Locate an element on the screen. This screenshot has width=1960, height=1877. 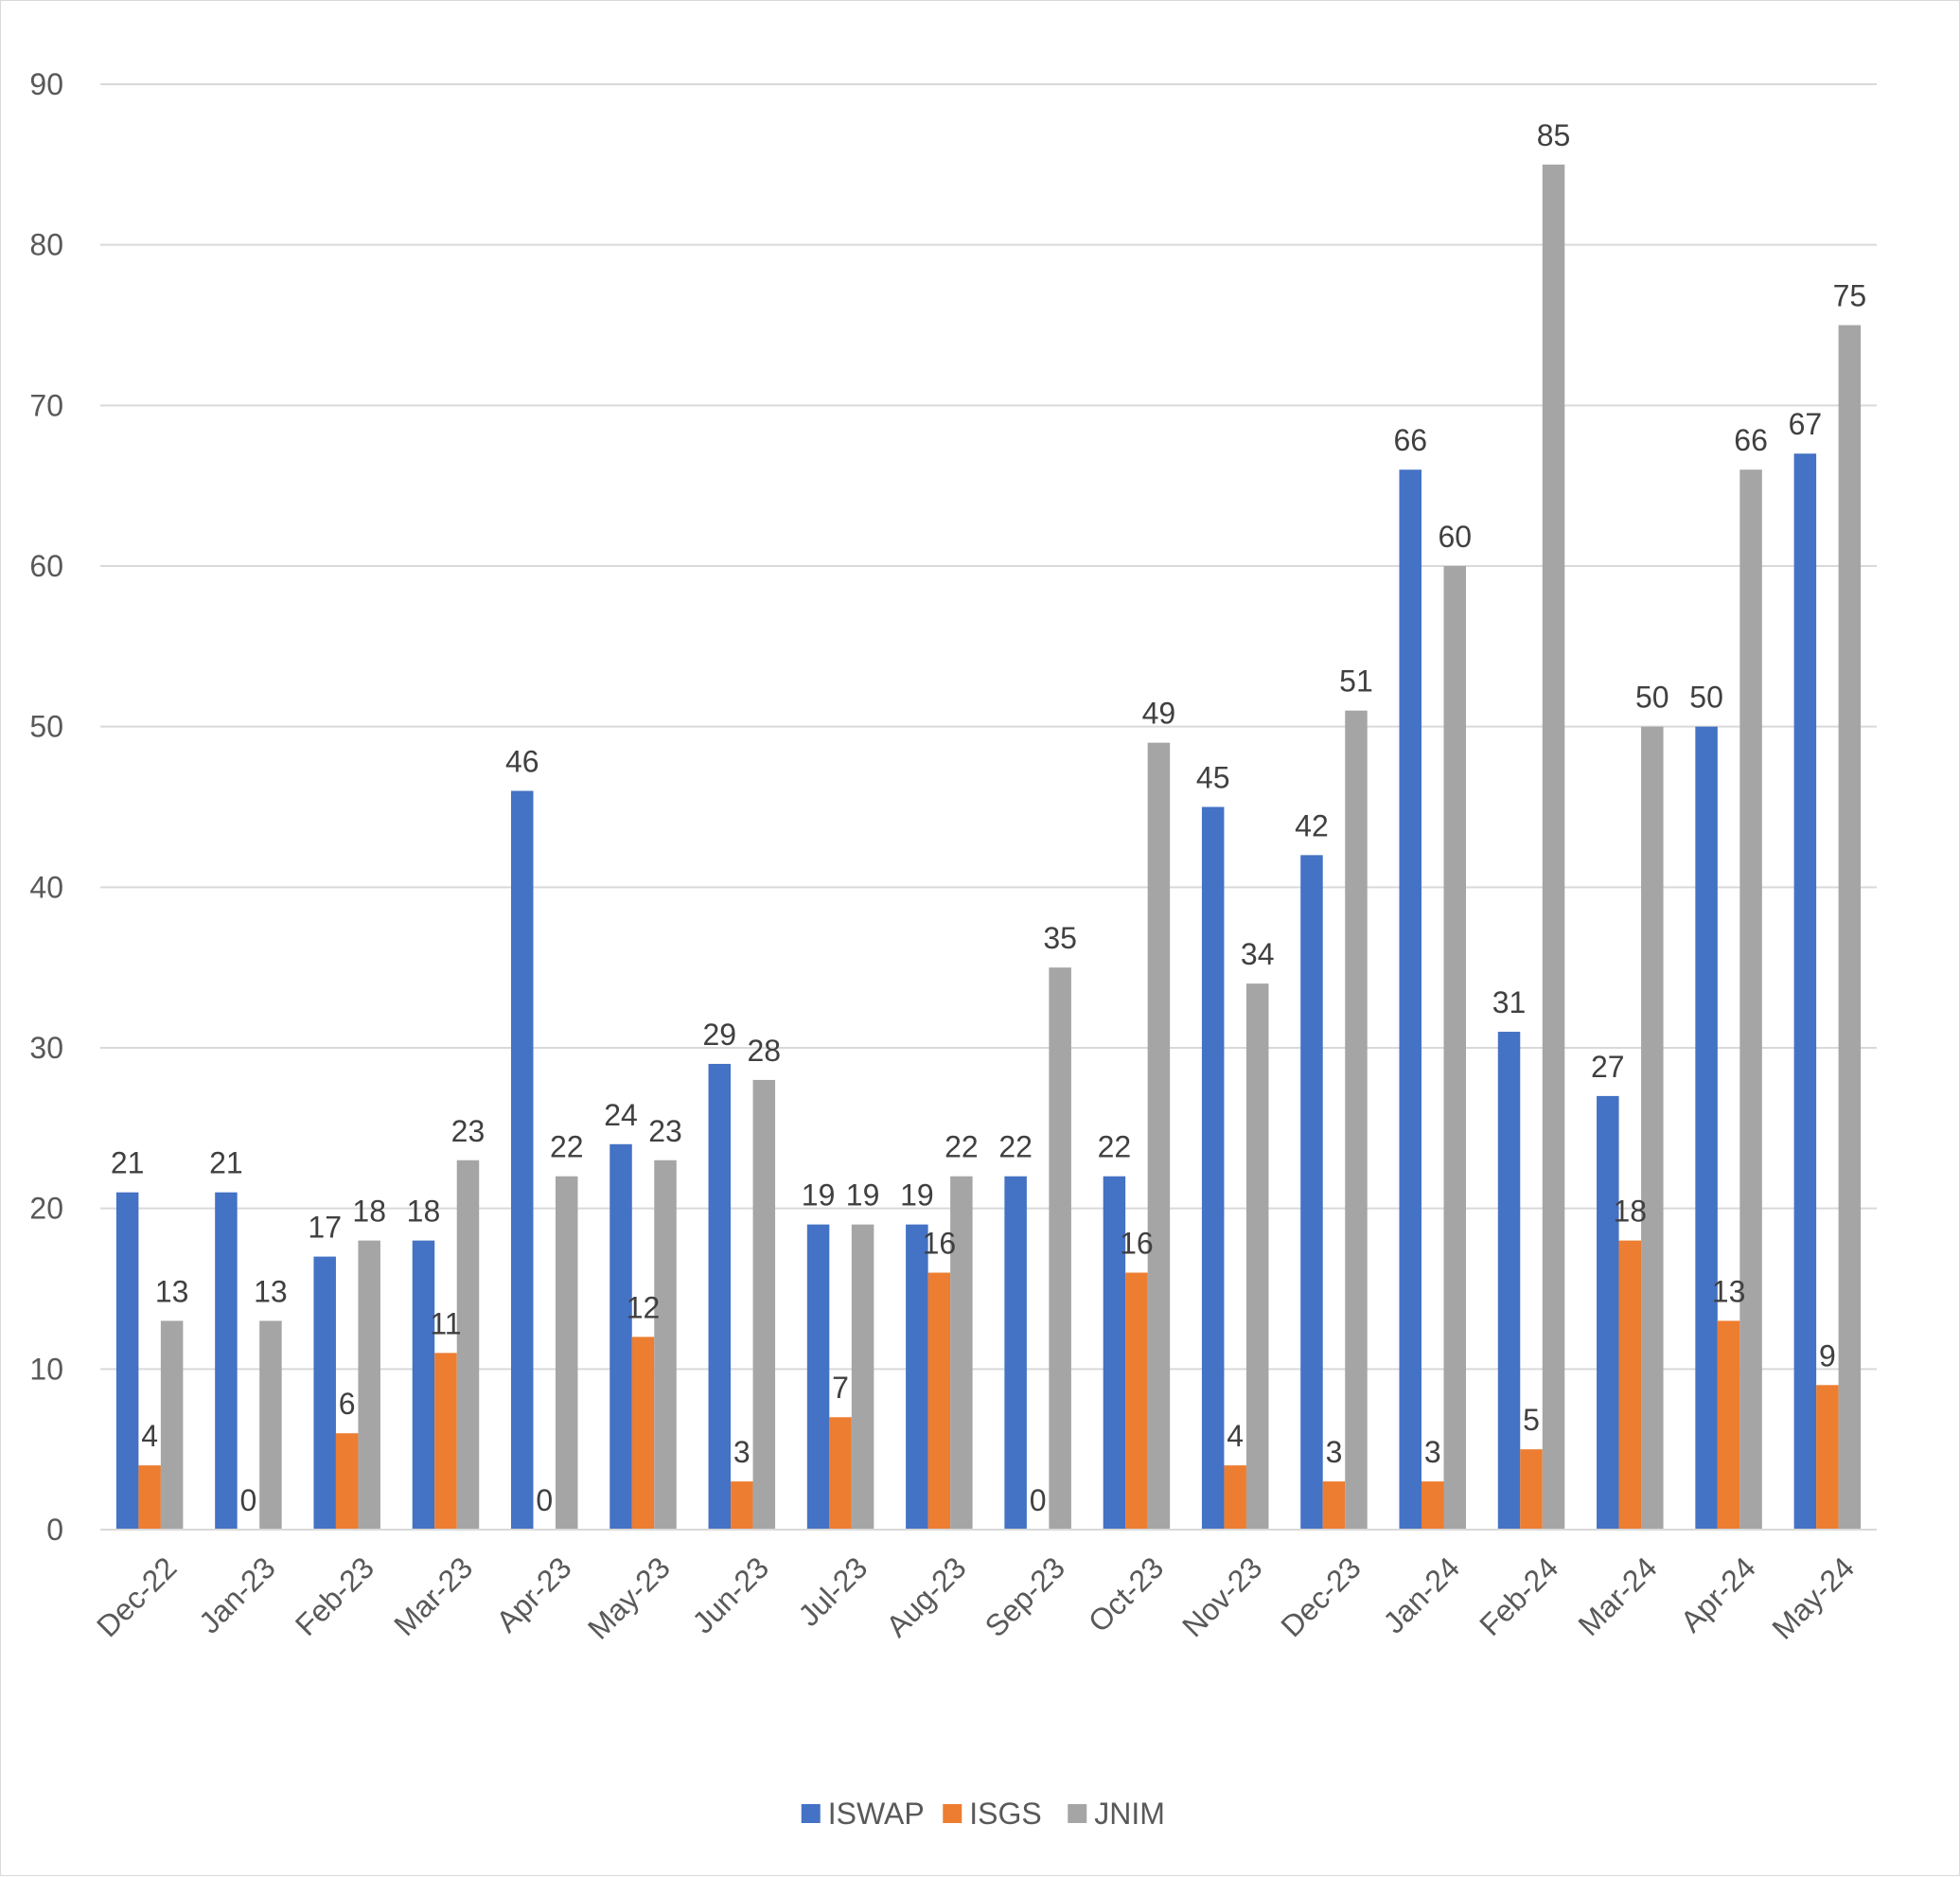
data-label-isgs-Aug-23: 16 is located at coordinates (940, 1244).